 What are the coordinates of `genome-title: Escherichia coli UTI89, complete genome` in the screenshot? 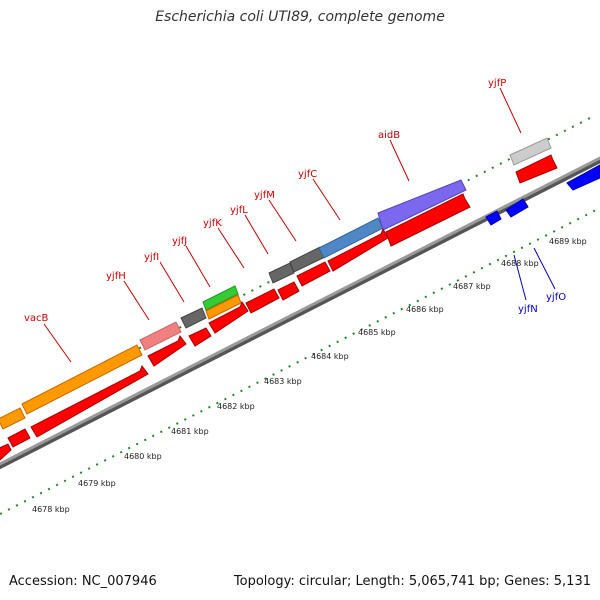 It's located at (300, 17).